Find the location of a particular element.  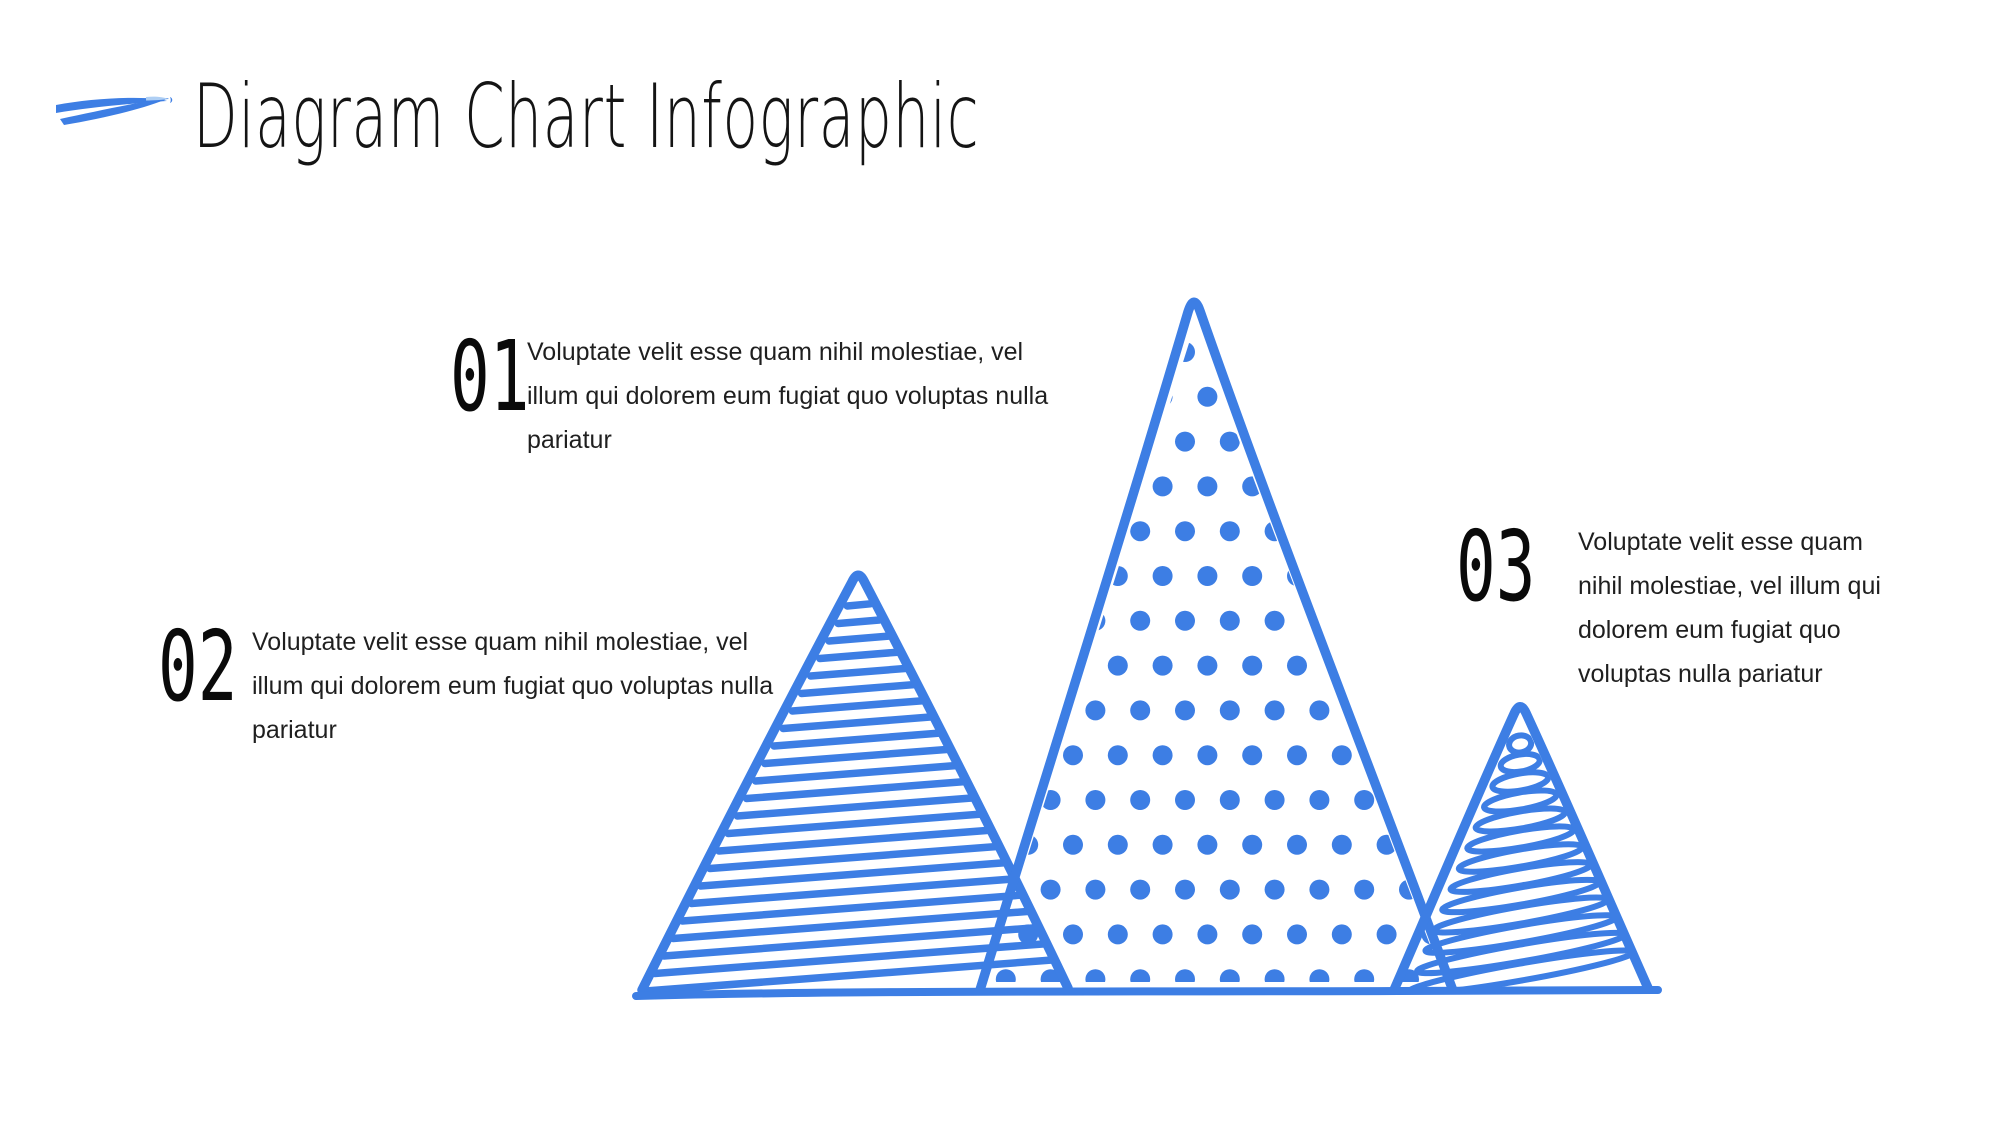

triangle-middle-dot-pattern is located at coordinates (1216, 662).